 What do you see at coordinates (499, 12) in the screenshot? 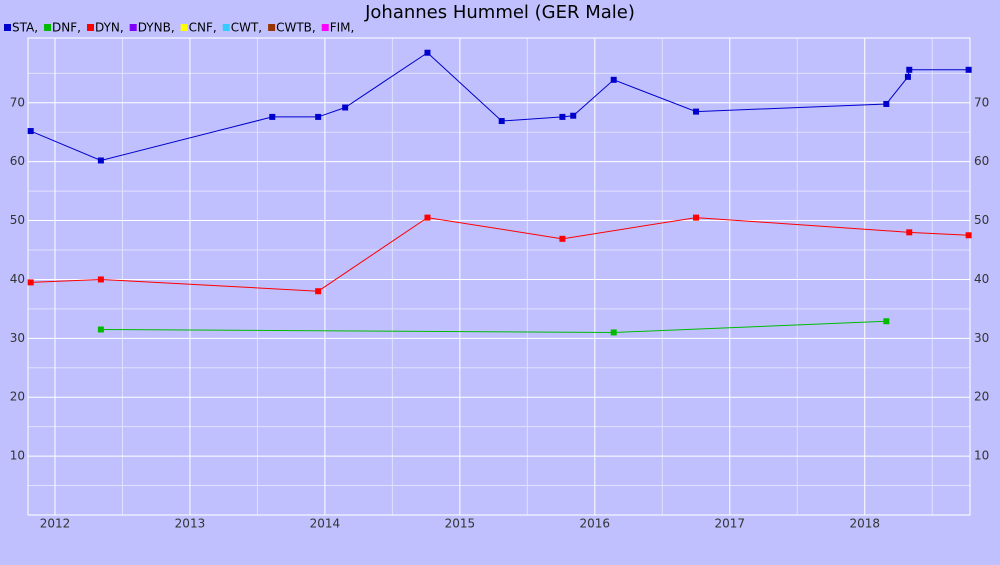
I see `chart-title: Johannes Hummel (GER Male)` at bounding box center [499, 12].